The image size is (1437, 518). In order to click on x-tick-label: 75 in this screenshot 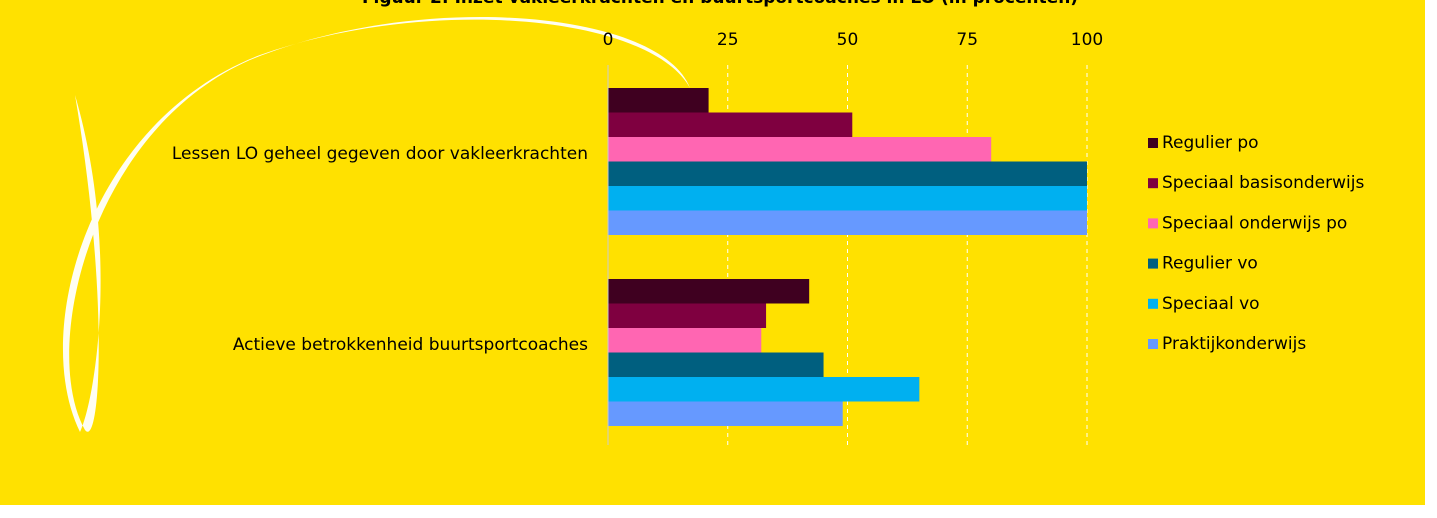, I will do `click(967, 40)`.